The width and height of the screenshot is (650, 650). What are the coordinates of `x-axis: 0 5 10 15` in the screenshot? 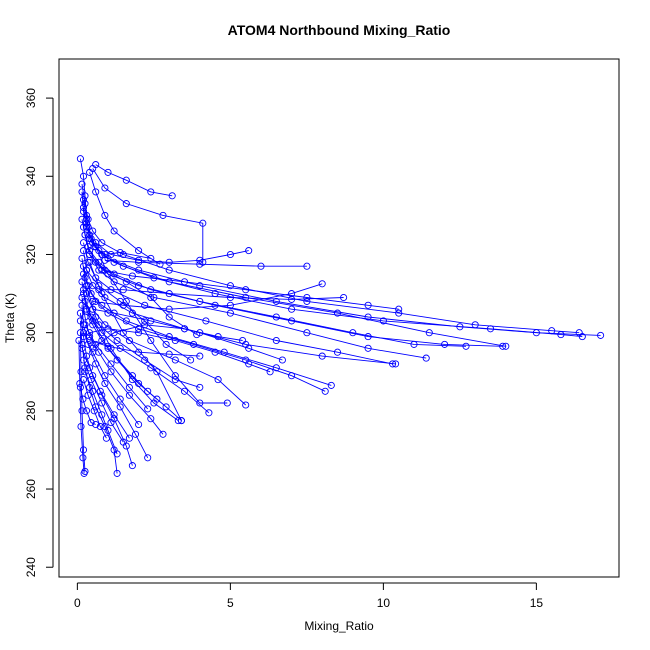 It's located at (309, 596).